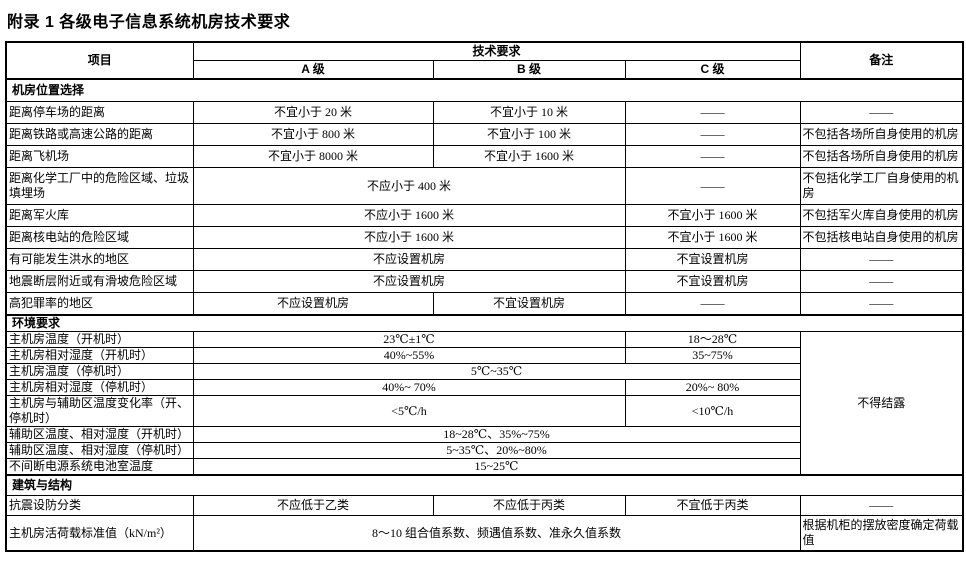 This screenshot has height=576, width=966. I want to click on table-row: 有可能发生洪水的地区 不应设置机房 不宜设置机房 ——, so click(484, 259).